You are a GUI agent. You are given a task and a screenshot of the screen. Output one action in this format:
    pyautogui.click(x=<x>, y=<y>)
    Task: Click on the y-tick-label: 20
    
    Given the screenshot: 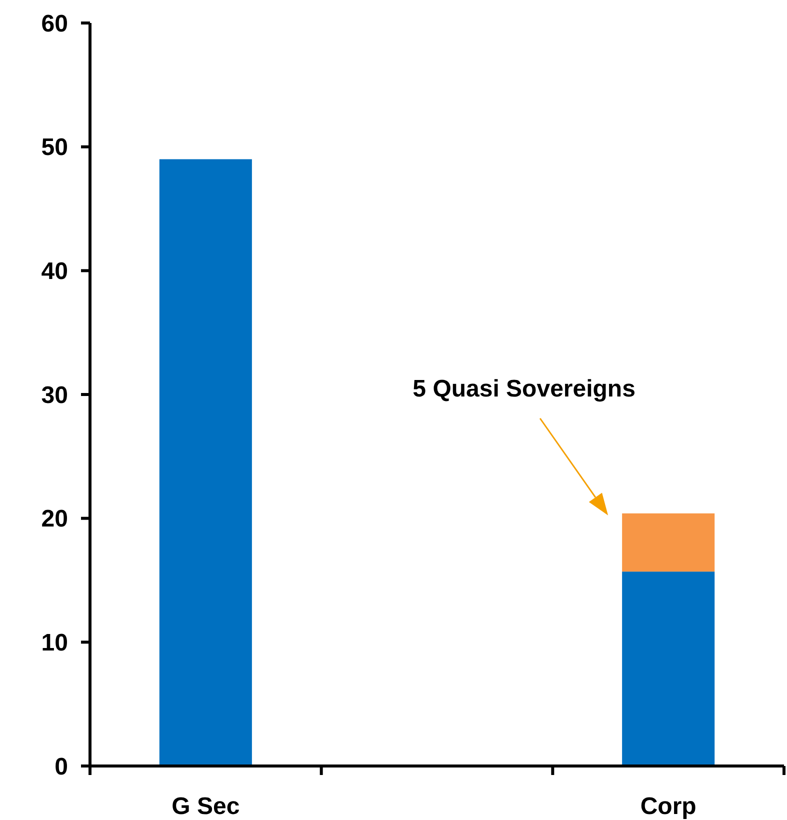 What is the action you would take?
    pyautogui.click(x=54, y=519)
    